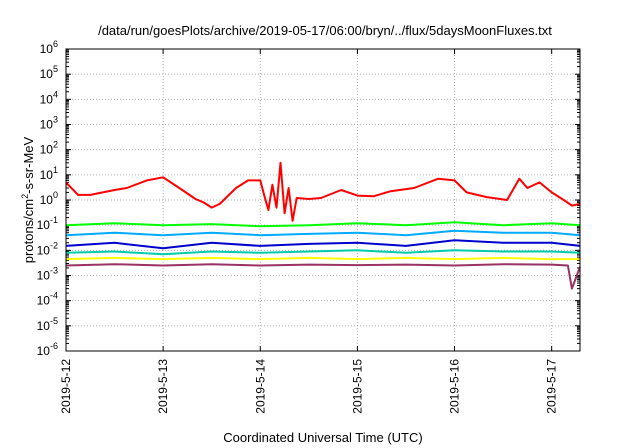 This screenshot has width=640, height=448. I want to click on y-tick-label-exp: 0, so click(55, 195).